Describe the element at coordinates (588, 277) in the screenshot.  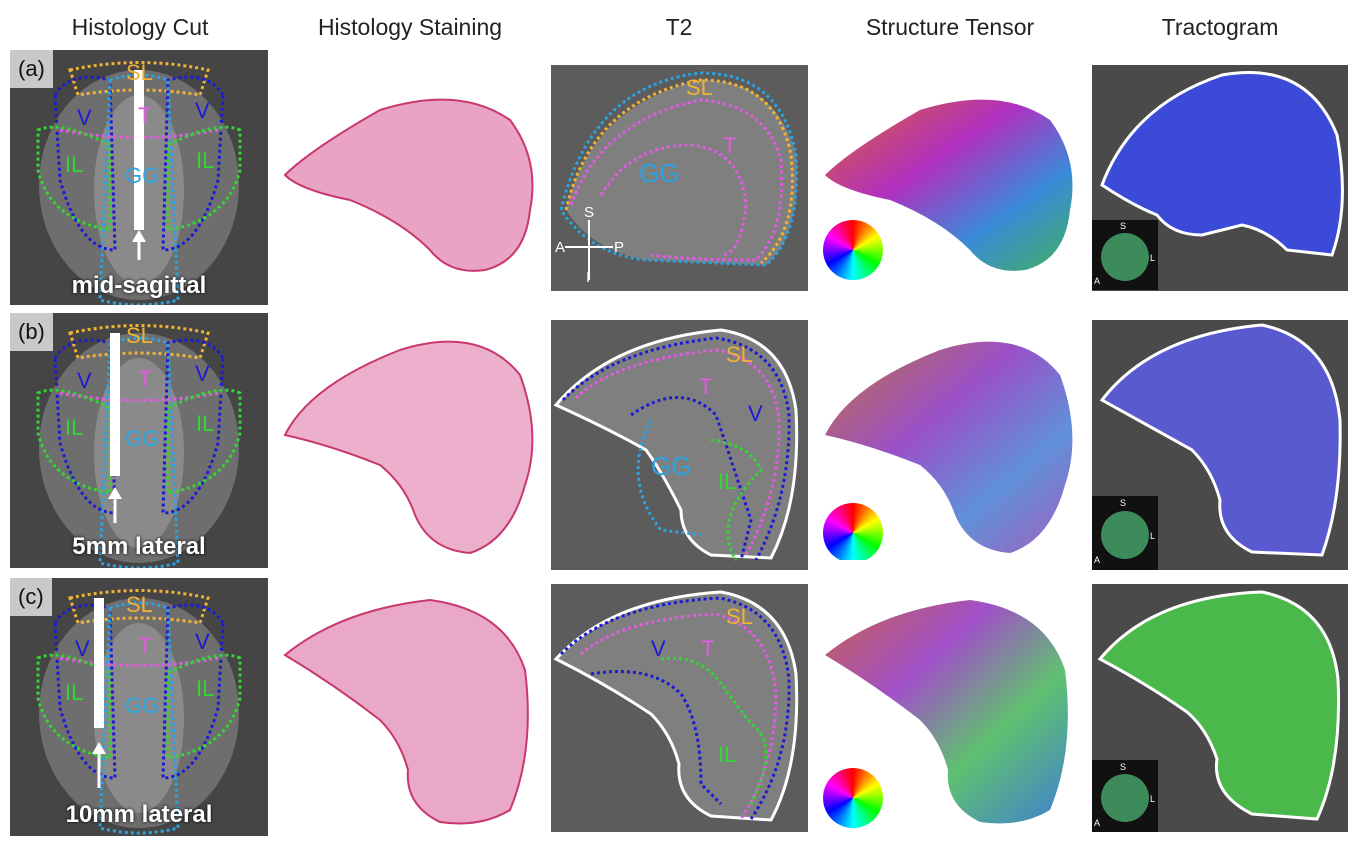
I see `orient-i: I` at that location.